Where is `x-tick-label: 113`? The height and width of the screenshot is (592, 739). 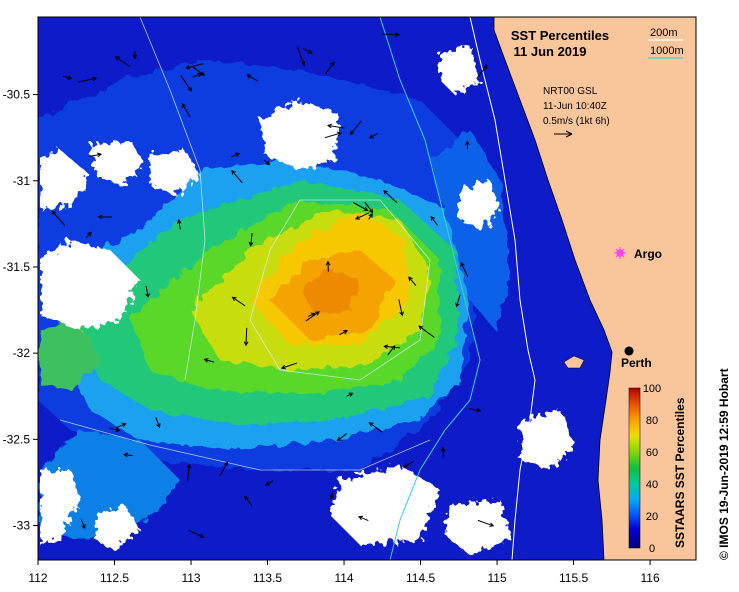
x-tick-label: 113 is located at coordinates (190, 578).